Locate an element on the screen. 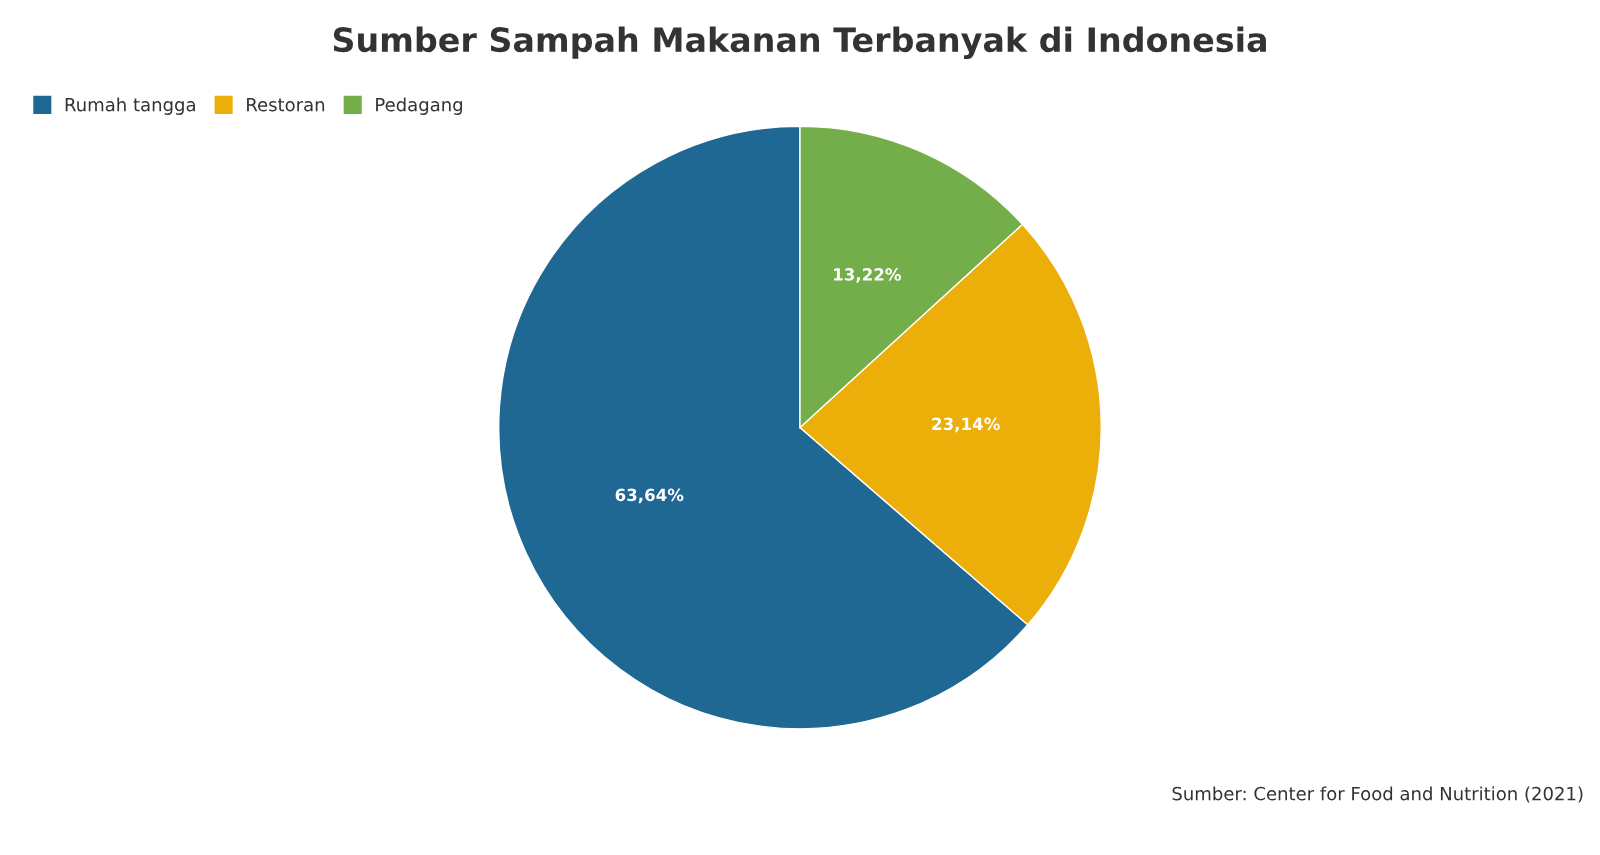  text: Sumber: Center for Food and Nutrition (2021) is located at coordinates (1377, 794).